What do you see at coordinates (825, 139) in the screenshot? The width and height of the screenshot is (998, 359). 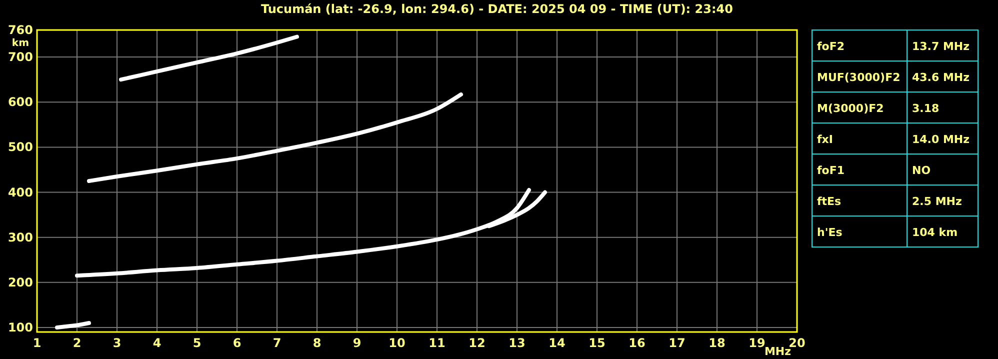 I see `text: fxI` at bounding box center [825, 139].